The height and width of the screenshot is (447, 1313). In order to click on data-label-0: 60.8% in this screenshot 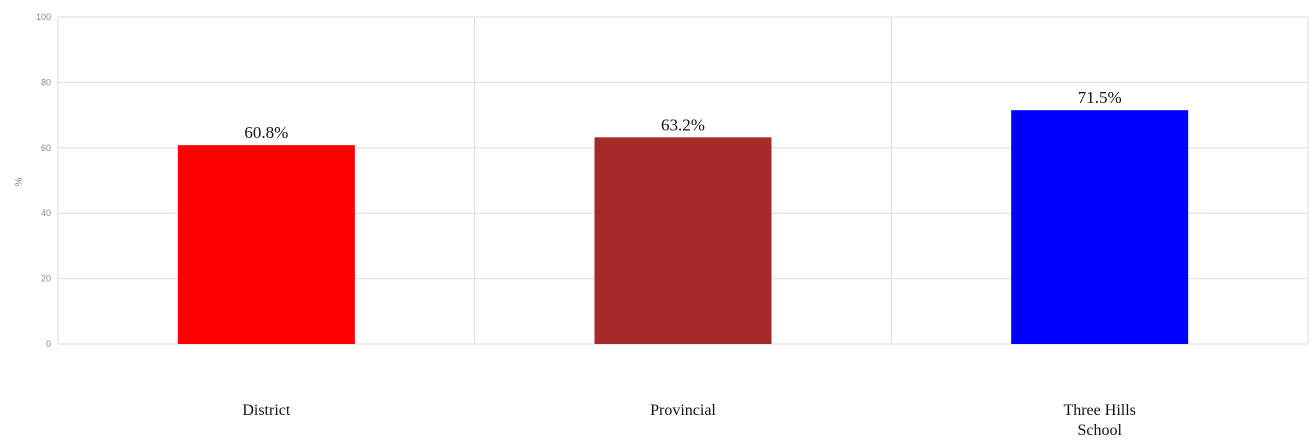, I will do `click(266, 132)`.